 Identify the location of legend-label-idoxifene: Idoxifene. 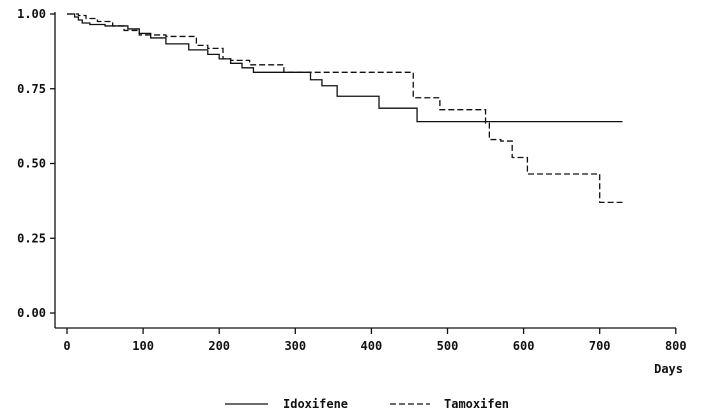
(315, 404).